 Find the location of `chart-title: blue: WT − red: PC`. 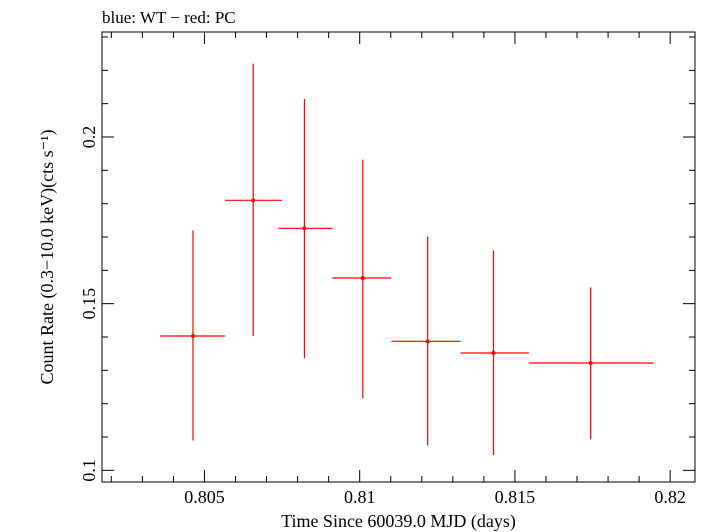

chart-title: blue: WT − red: PC is located at coordinates (169, 17).